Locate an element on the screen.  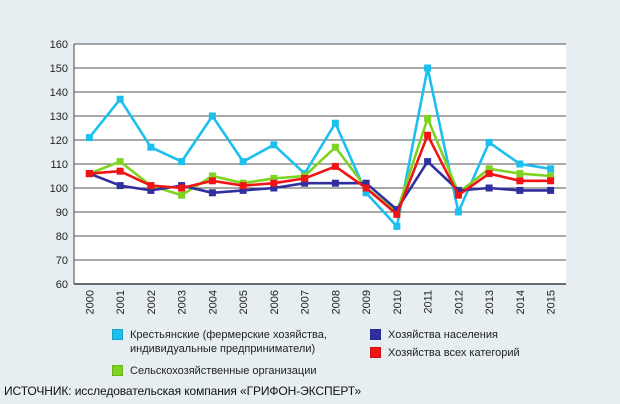
x-tick-label: 2013 is located at coordinates (490, 302).